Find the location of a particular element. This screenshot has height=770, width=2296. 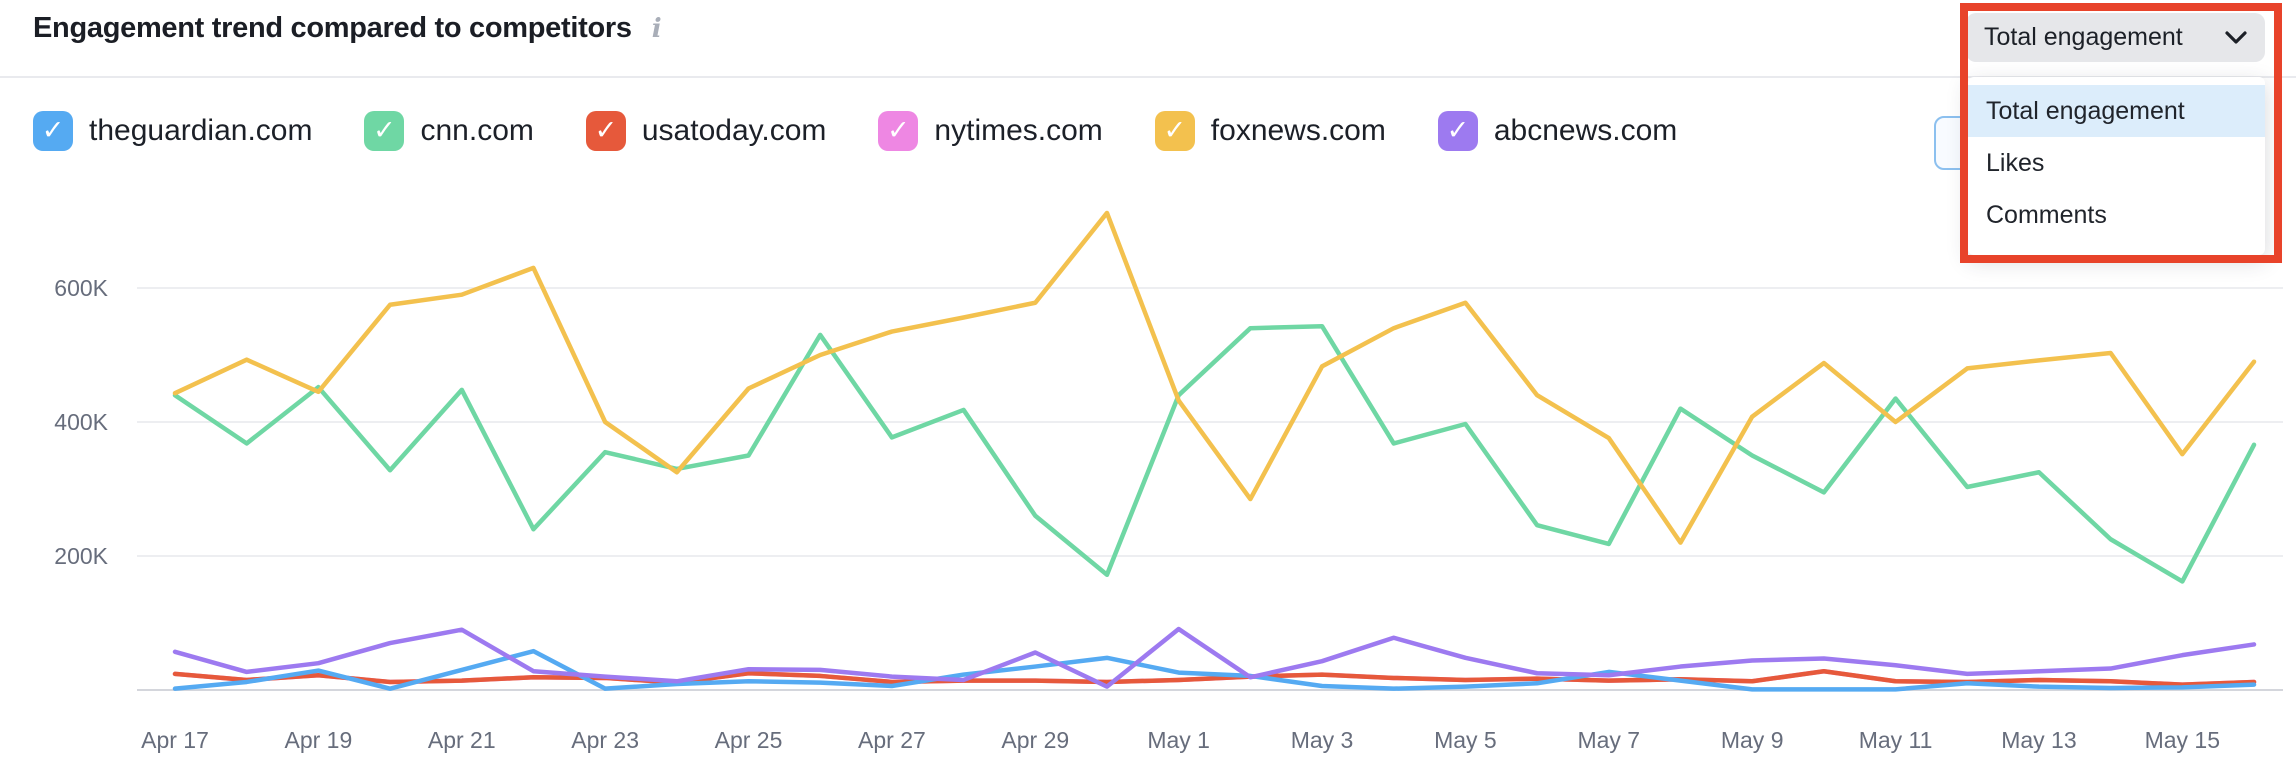

x-axis-label-apr-21: Apr 21 is located at coordinates (462, 740).